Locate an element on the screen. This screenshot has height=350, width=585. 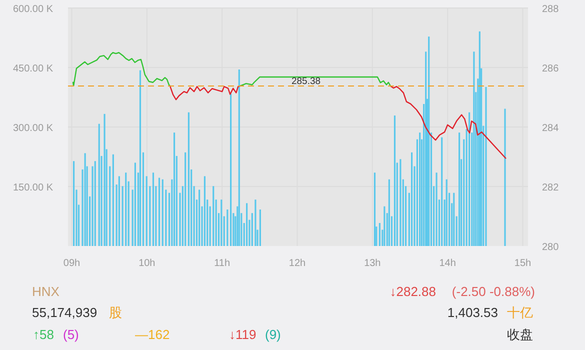
y2-tick-label: 286 is located at coordinates (551, 69).